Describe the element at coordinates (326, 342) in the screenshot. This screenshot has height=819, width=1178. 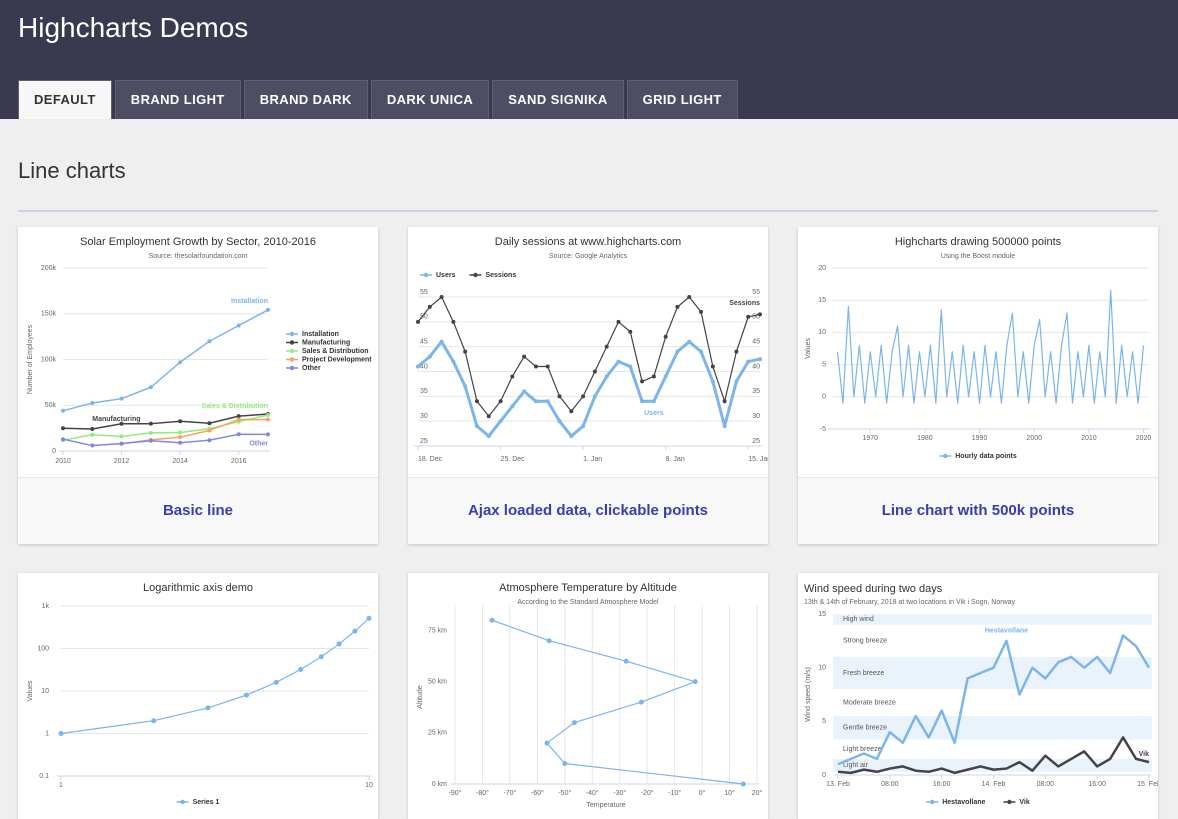
I see `legend-label: Manufacturing` at that location.